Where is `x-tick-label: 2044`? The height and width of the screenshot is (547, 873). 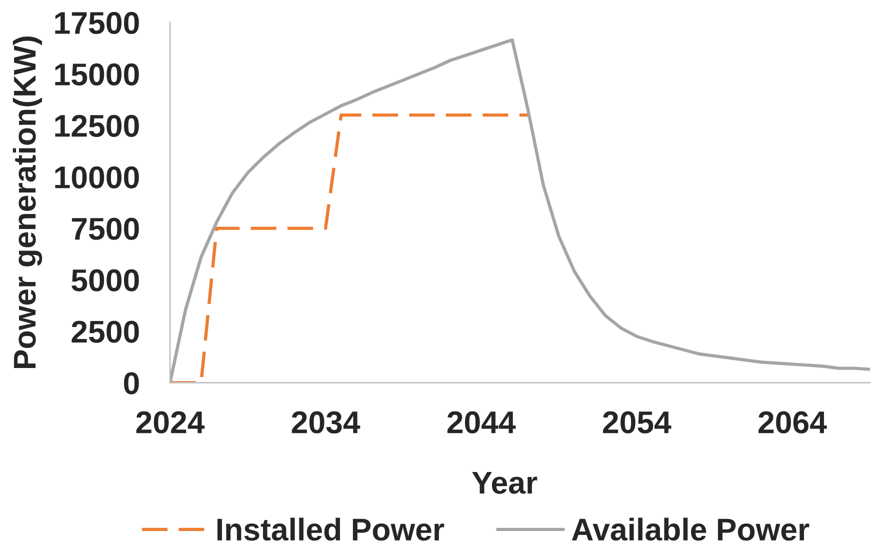 x-tick-label: 2044 is located at coordinates (481, 422).